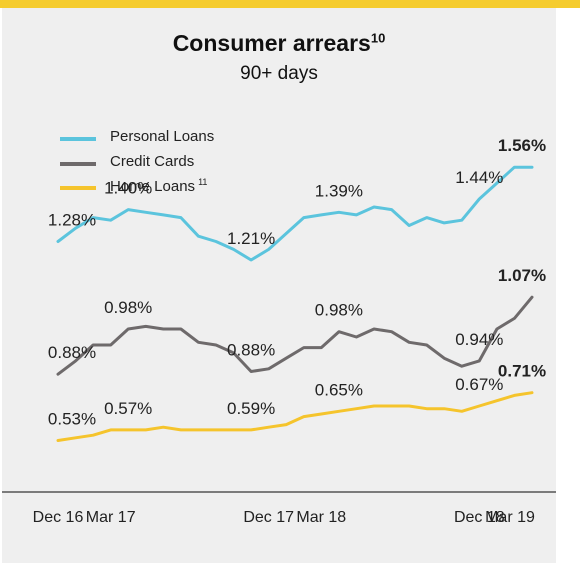  What do you see at coordinates (279, 73) in the screenshot?
I see `chart-subtitle: 90+ days` at bounding box center [279, 73].